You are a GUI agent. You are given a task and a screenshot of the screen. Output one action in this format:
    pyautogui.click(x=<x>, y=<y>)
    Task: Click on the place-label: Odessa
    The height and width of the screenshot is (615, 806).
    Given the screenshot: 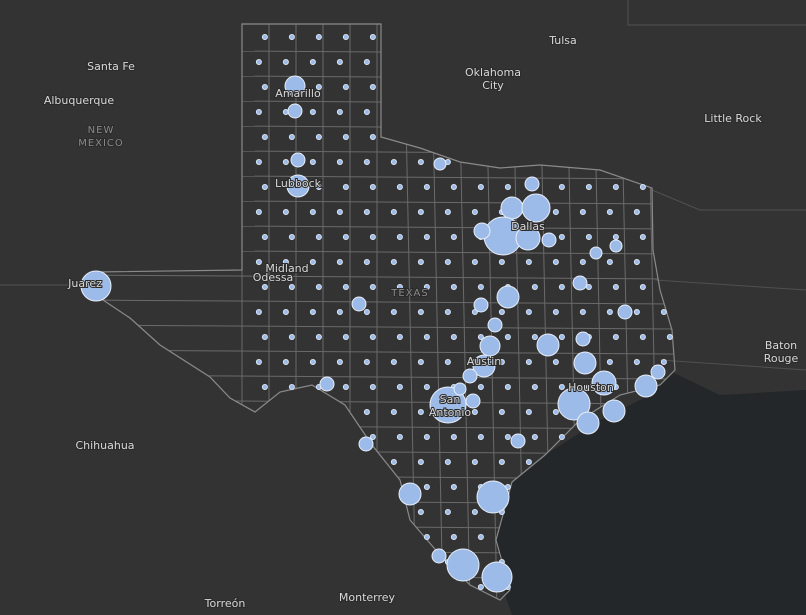 What is the action you would take?
    pyautogui.click(x=273, y=277)
    